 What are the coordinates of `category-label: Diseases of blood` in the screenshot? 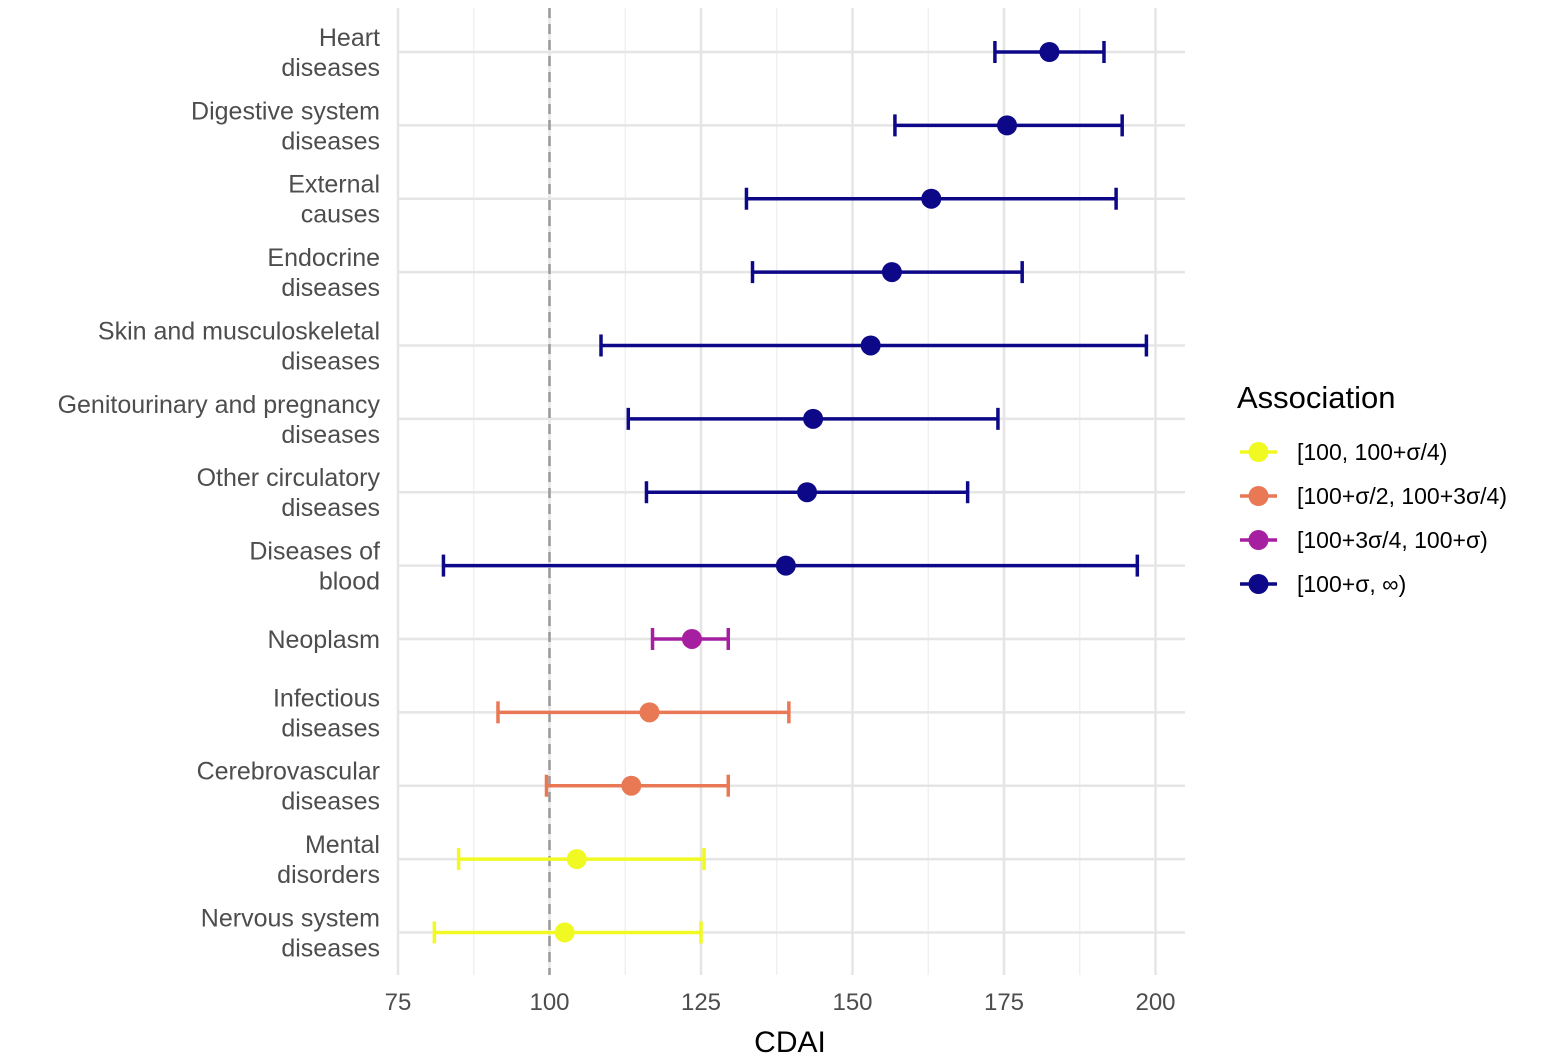 It's located at (314, 567).